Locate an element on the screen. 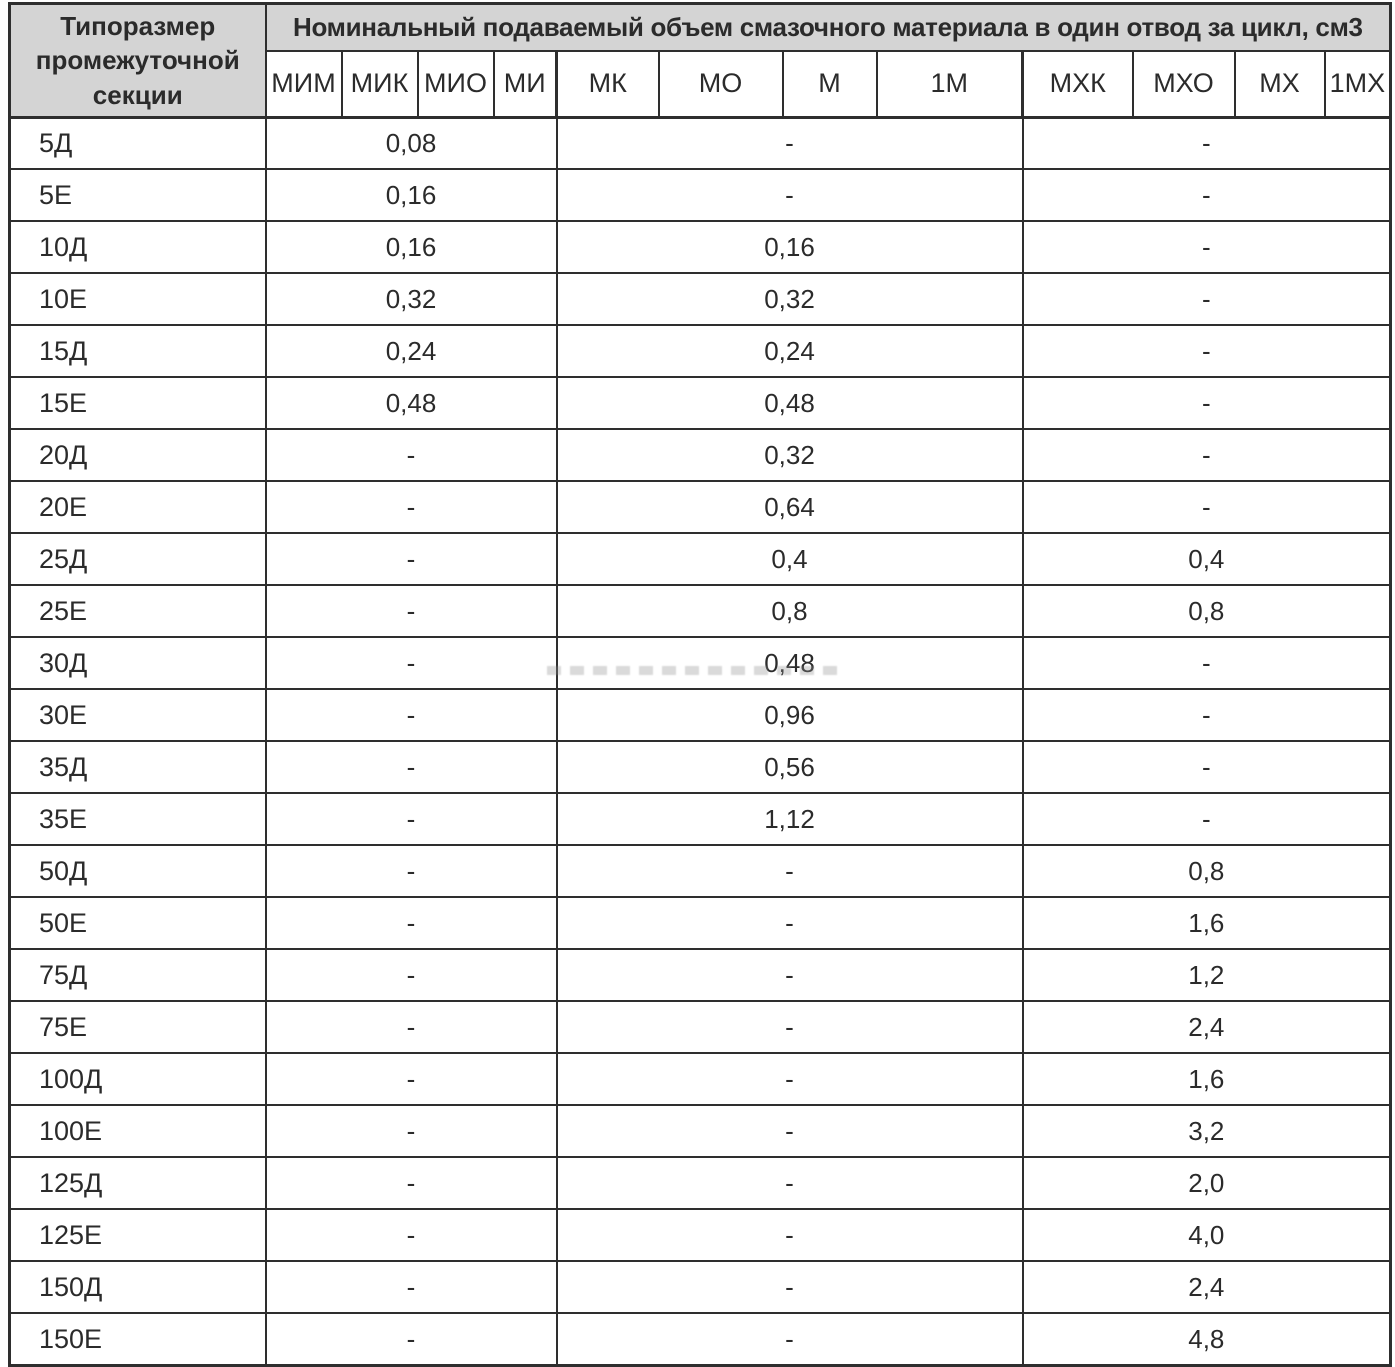  row-label: 50Д is located at coordinates (137, 871).